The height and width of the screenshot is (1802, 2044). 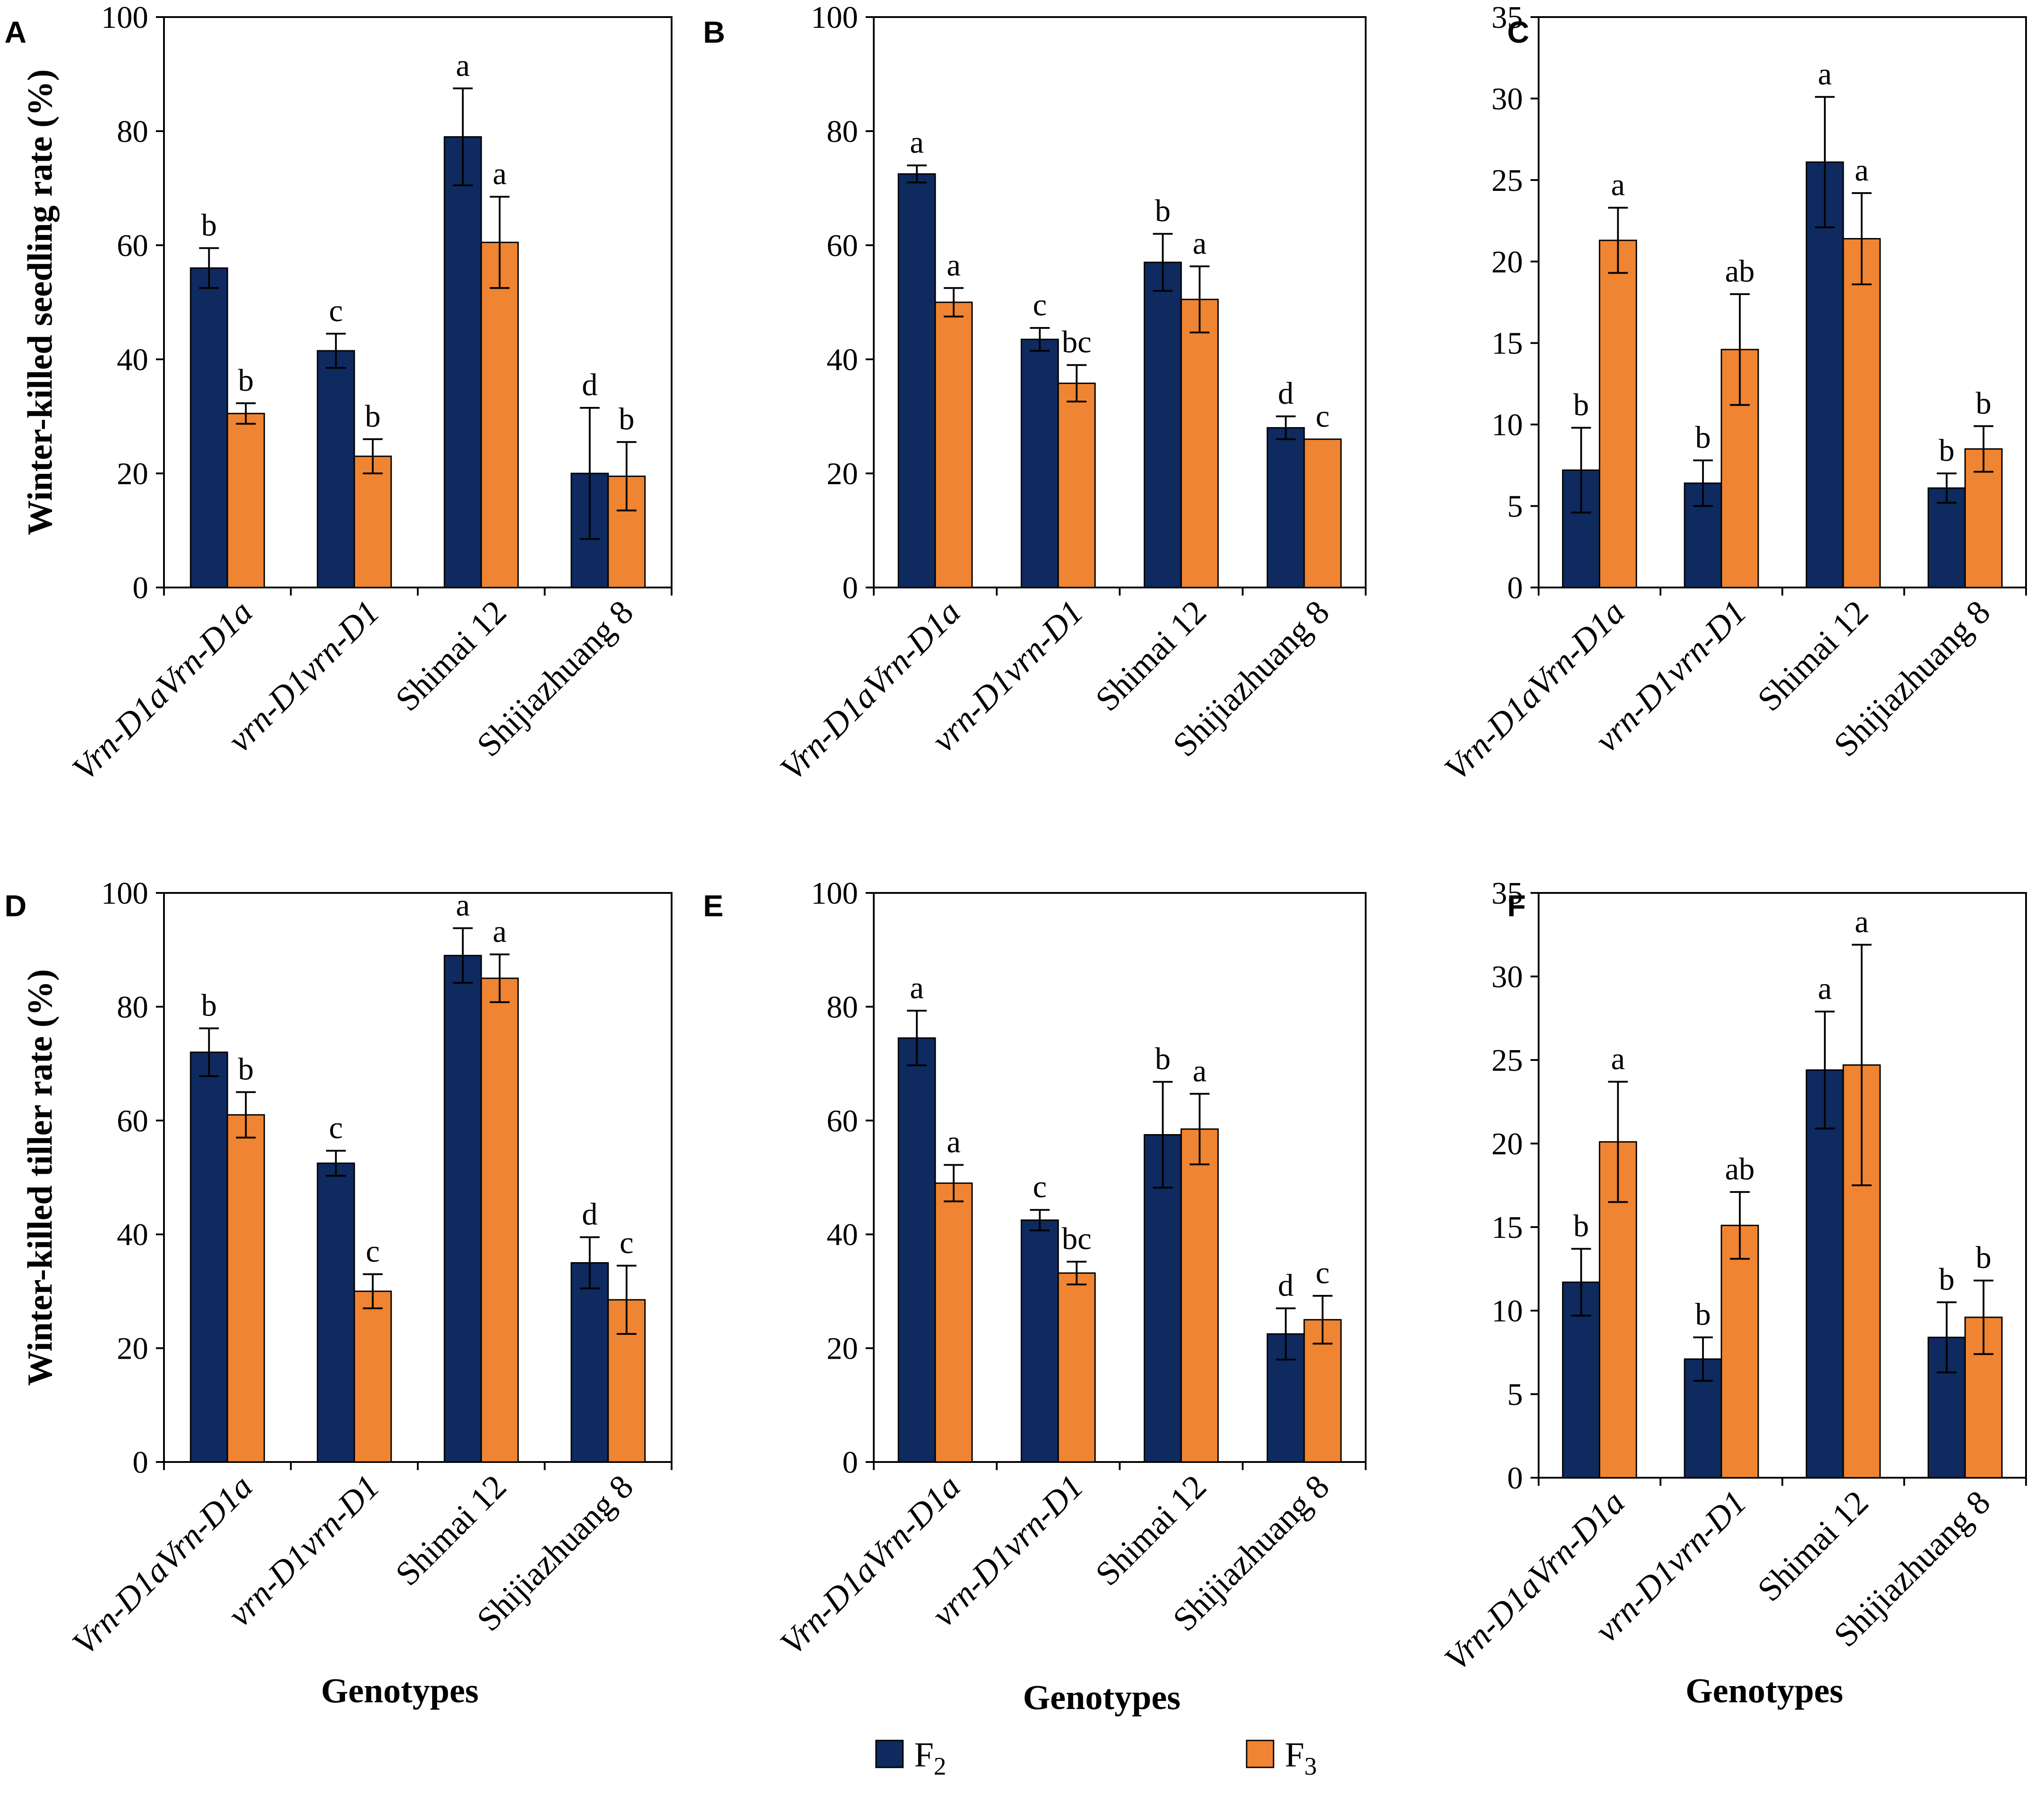 I want to click on legend-label-F3: F3, so click(x=1301, y=1757).